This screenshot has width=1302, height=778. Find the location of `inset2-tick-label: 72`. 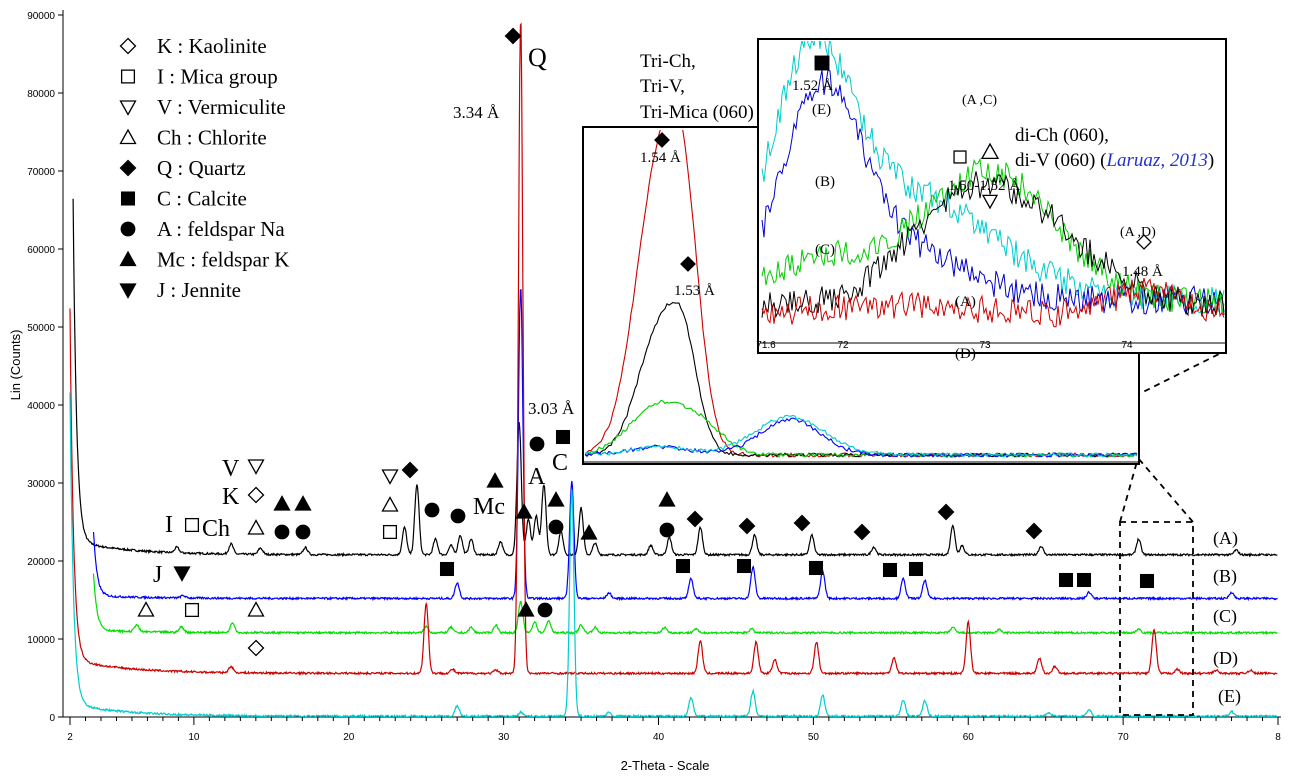

inset2-tick-label: 72 is located at coordinates (843, 345).